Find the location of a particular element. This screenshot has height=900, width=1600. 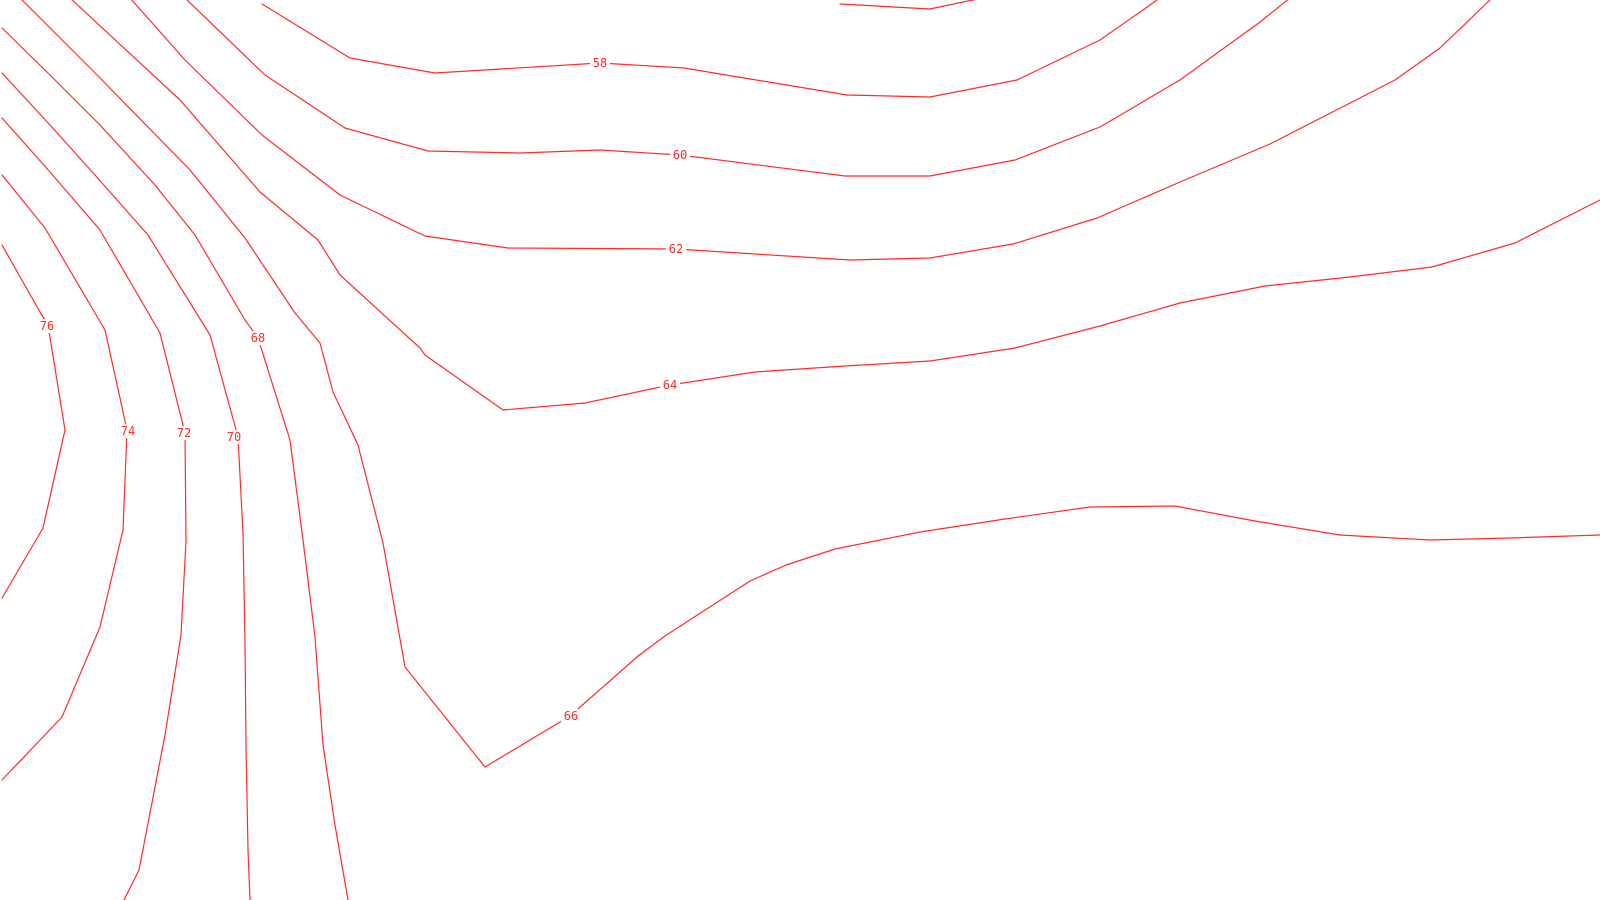

contour-label-text: 66 is located at coordinates (571, 716).